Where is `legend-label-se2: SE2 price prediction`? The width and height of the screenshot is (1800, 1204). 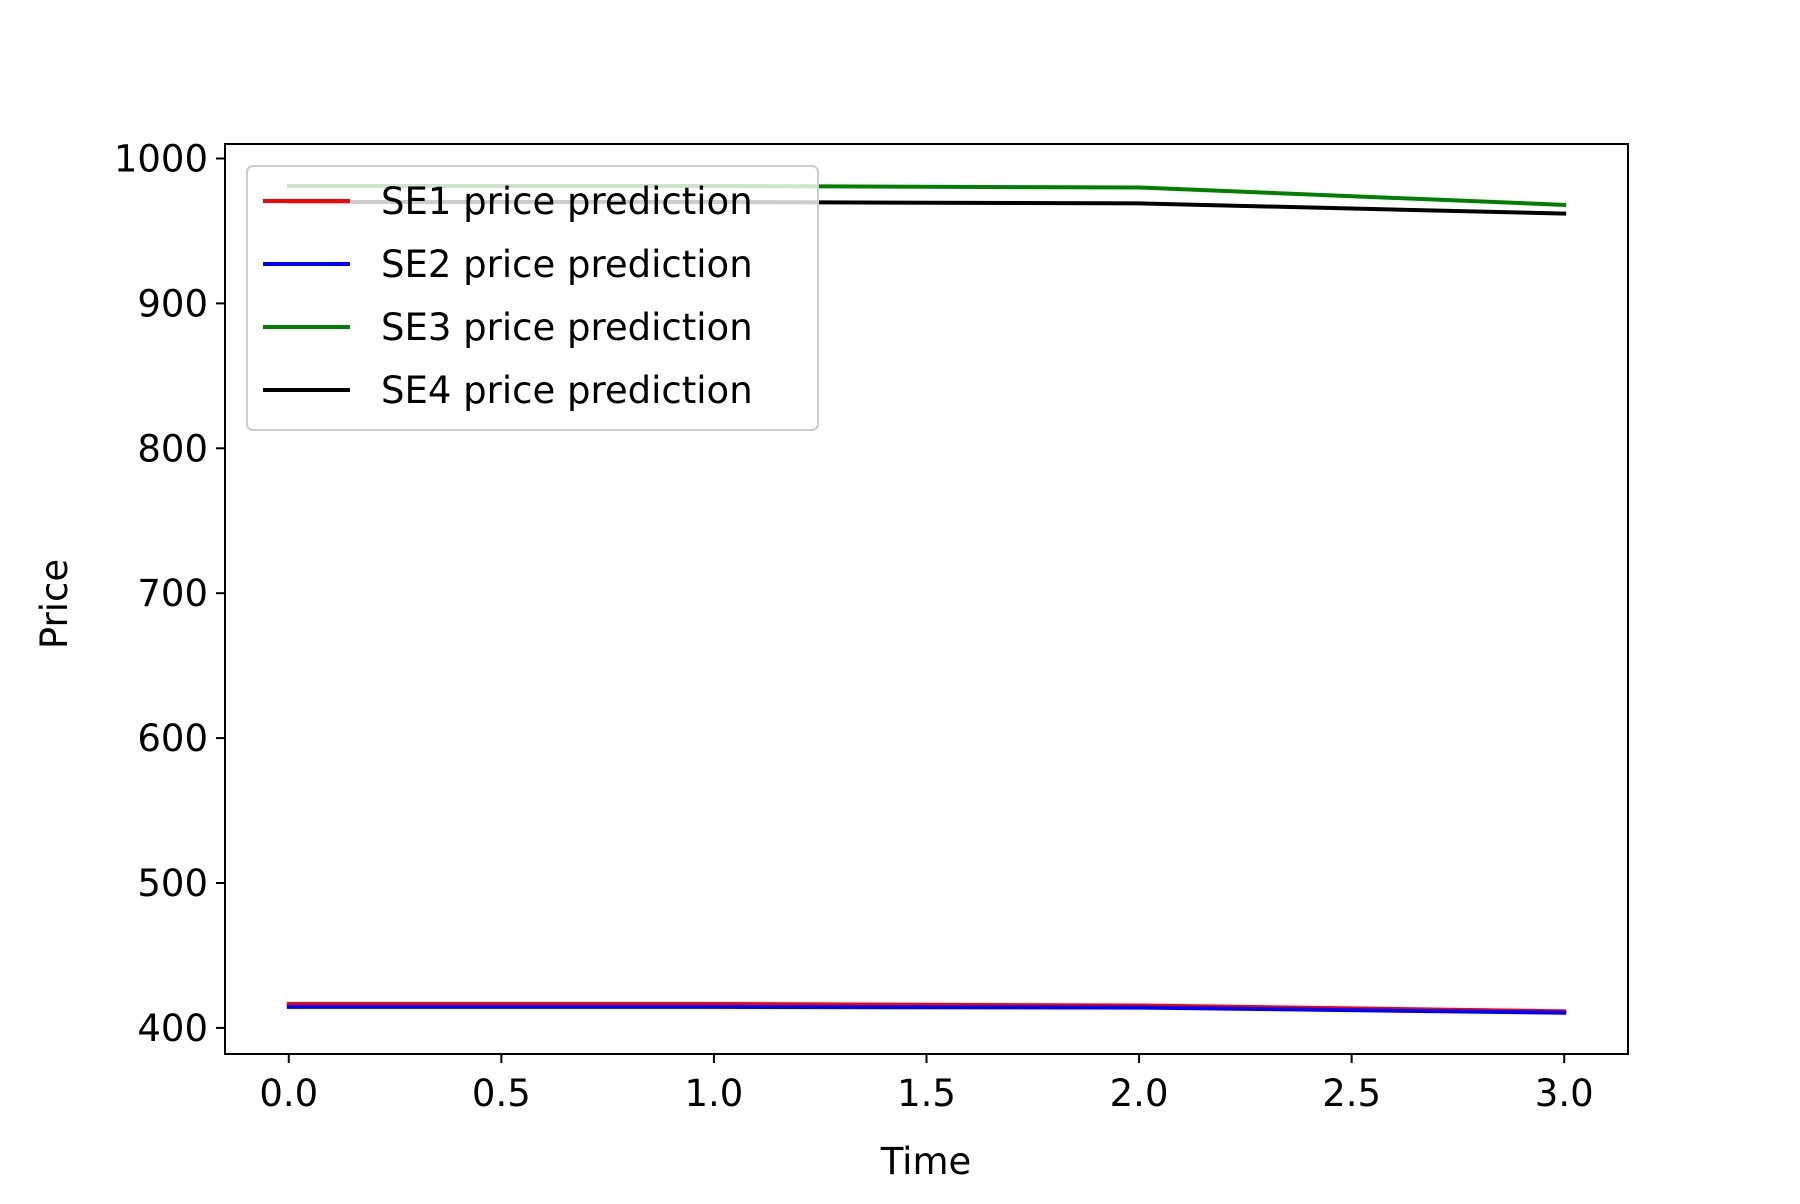 legend-label-se2: SE2 price prediction is located at coordinates (567, 264).